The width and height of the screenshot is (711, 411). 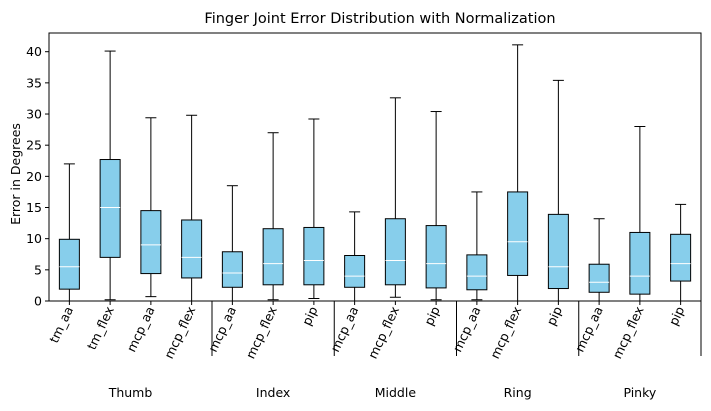 What do you see at coordinates (34, 207) in the screenshot?
I see `y-tick-label: 15` at bounding box center [34, 207].